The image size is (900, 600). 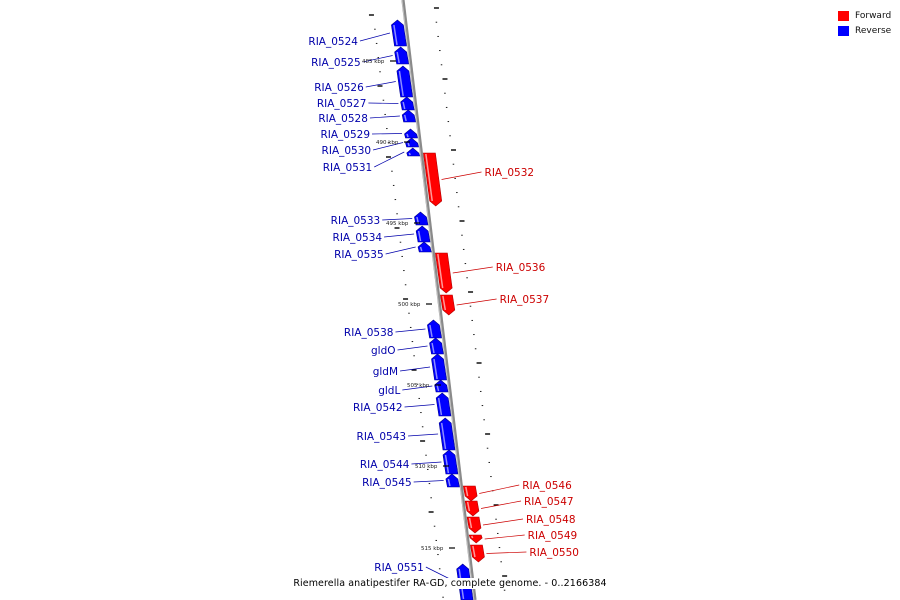 I want to click on gene-ria_0532: RIA_0532, so click(x=479, y=179).